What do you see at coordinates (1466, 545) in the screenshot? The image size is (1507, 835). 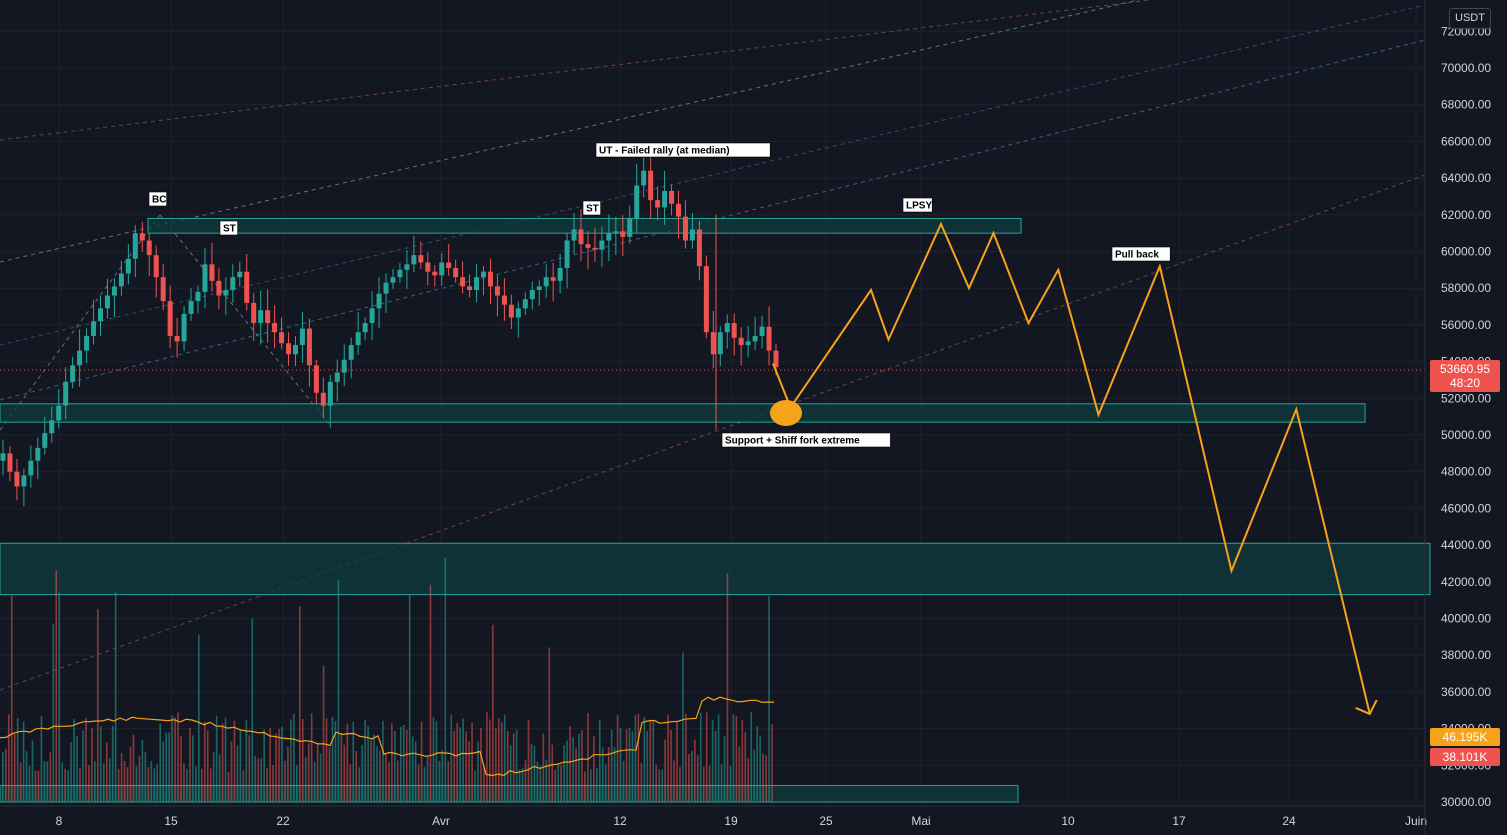 I see `y-tick-label: 44000.00` at bounding box center [1466, 545].